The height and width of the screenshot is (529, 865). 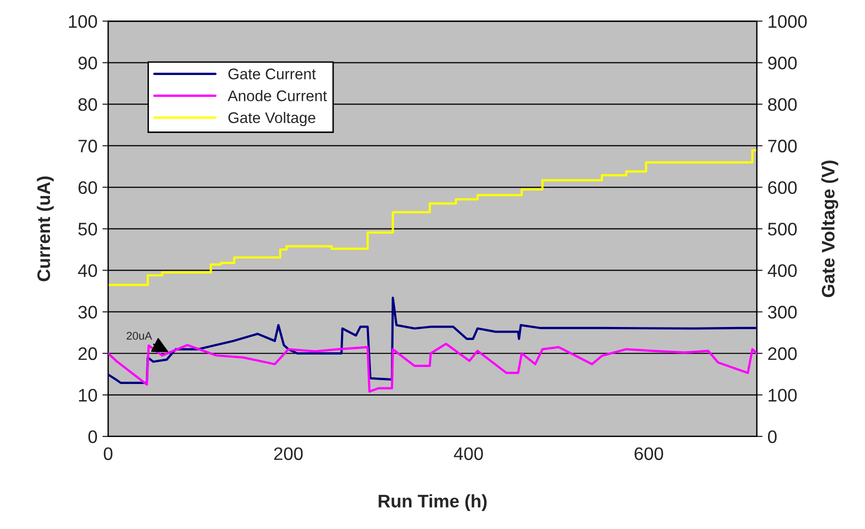 What do you see at coordinates (288, 453) in the screenshot?
I see `x-tick-label: 200` at bounding box center [288, 453].